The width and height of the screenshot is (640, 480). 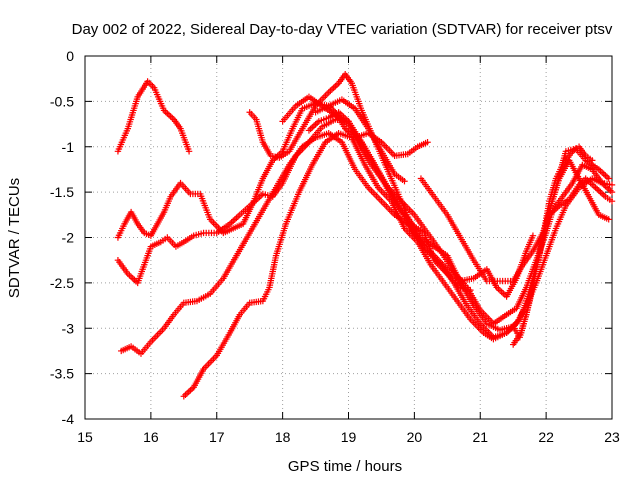 I want to click on x-tick-label: 16, so click(x=151, y=437).